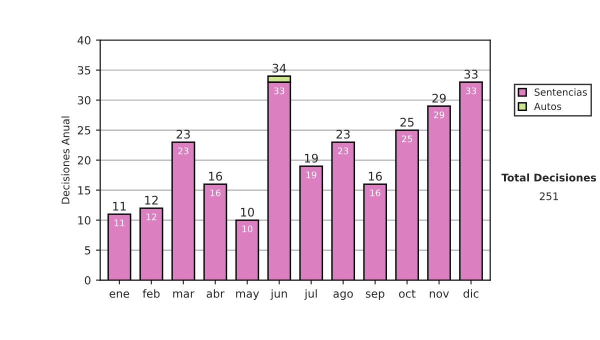 This screenshot has width=600, height=340. I want to click on x-tick-label: mar, so click(183, 294).